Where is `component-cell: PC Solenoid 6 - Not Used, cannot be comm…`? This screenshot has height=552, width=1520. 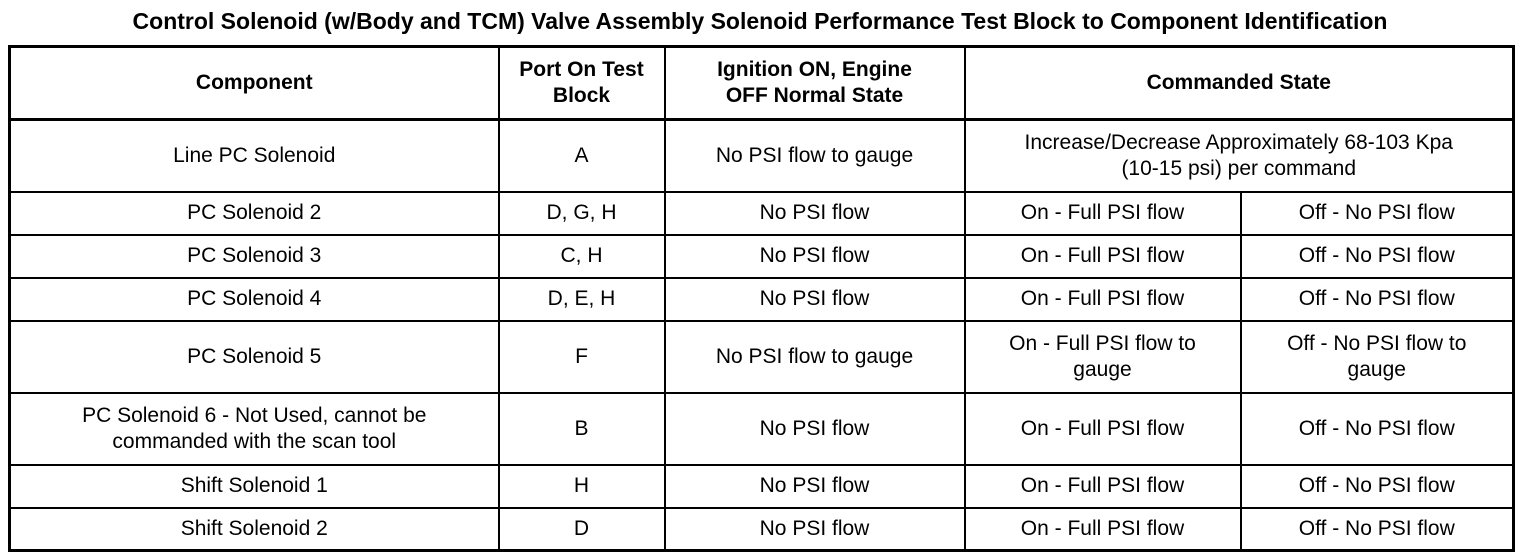 component-cell: PC Solenoid 6 - Not Used, cannot be comm… is located at coordinates (254, 428).